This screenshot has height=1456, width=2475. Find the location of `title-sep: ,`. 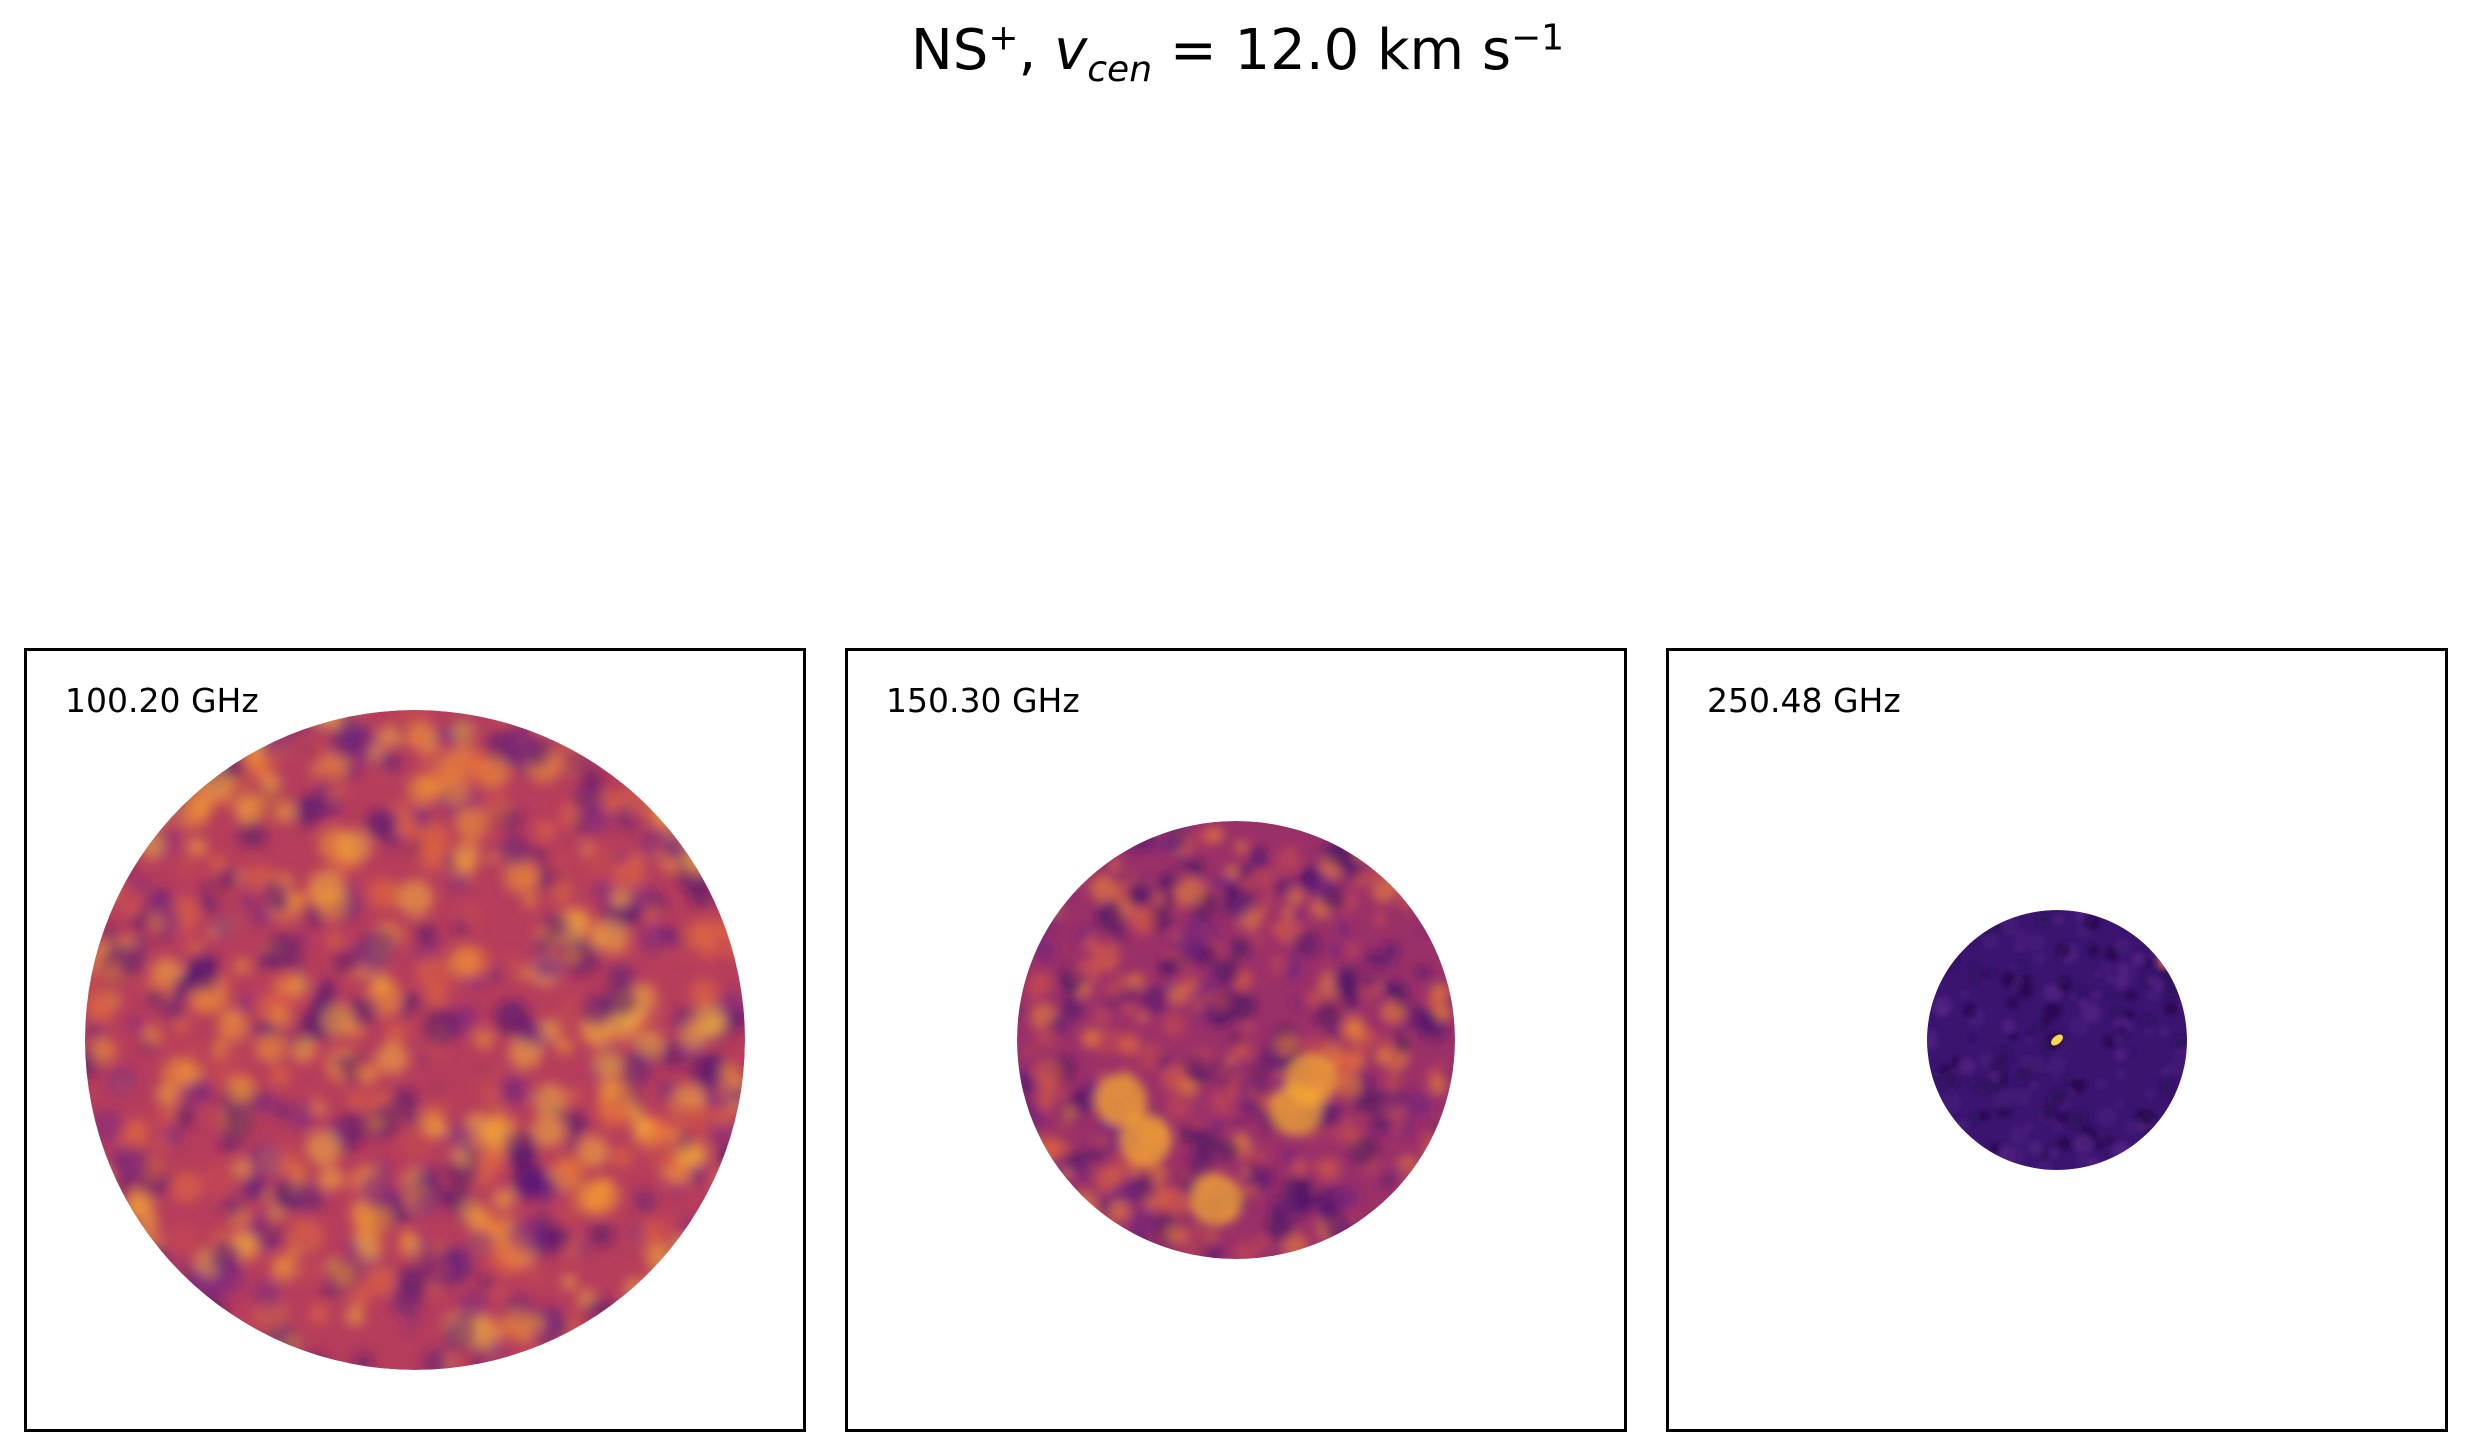

title-sep: , is located at coordinates (1036, 50).